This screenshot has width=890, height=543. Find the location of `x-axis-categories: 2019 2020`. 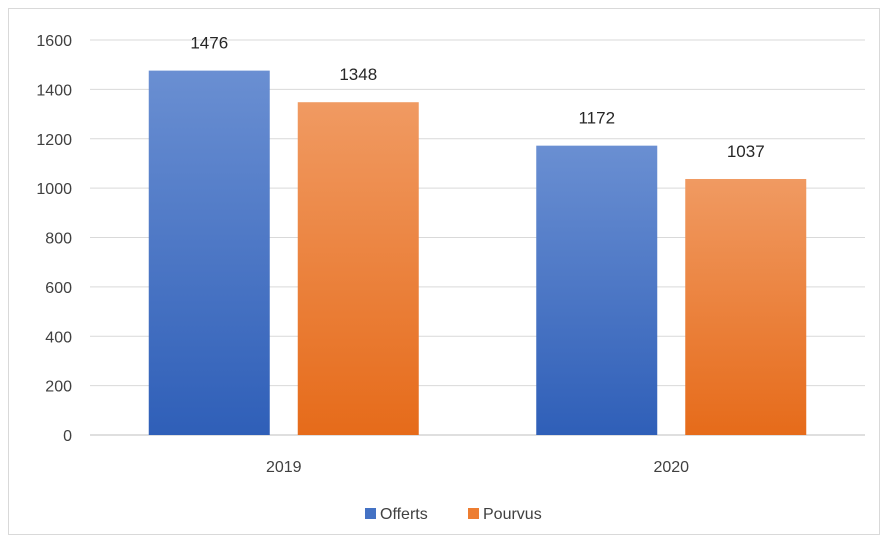

x-axis-categories: 2019 2020 is located at coordinates (477, 467).